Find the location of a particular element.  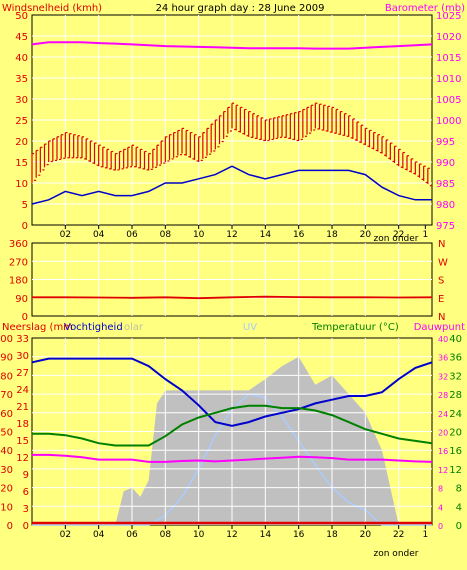

temperature-tick-label: 8 is located at coordinates (459, 489).